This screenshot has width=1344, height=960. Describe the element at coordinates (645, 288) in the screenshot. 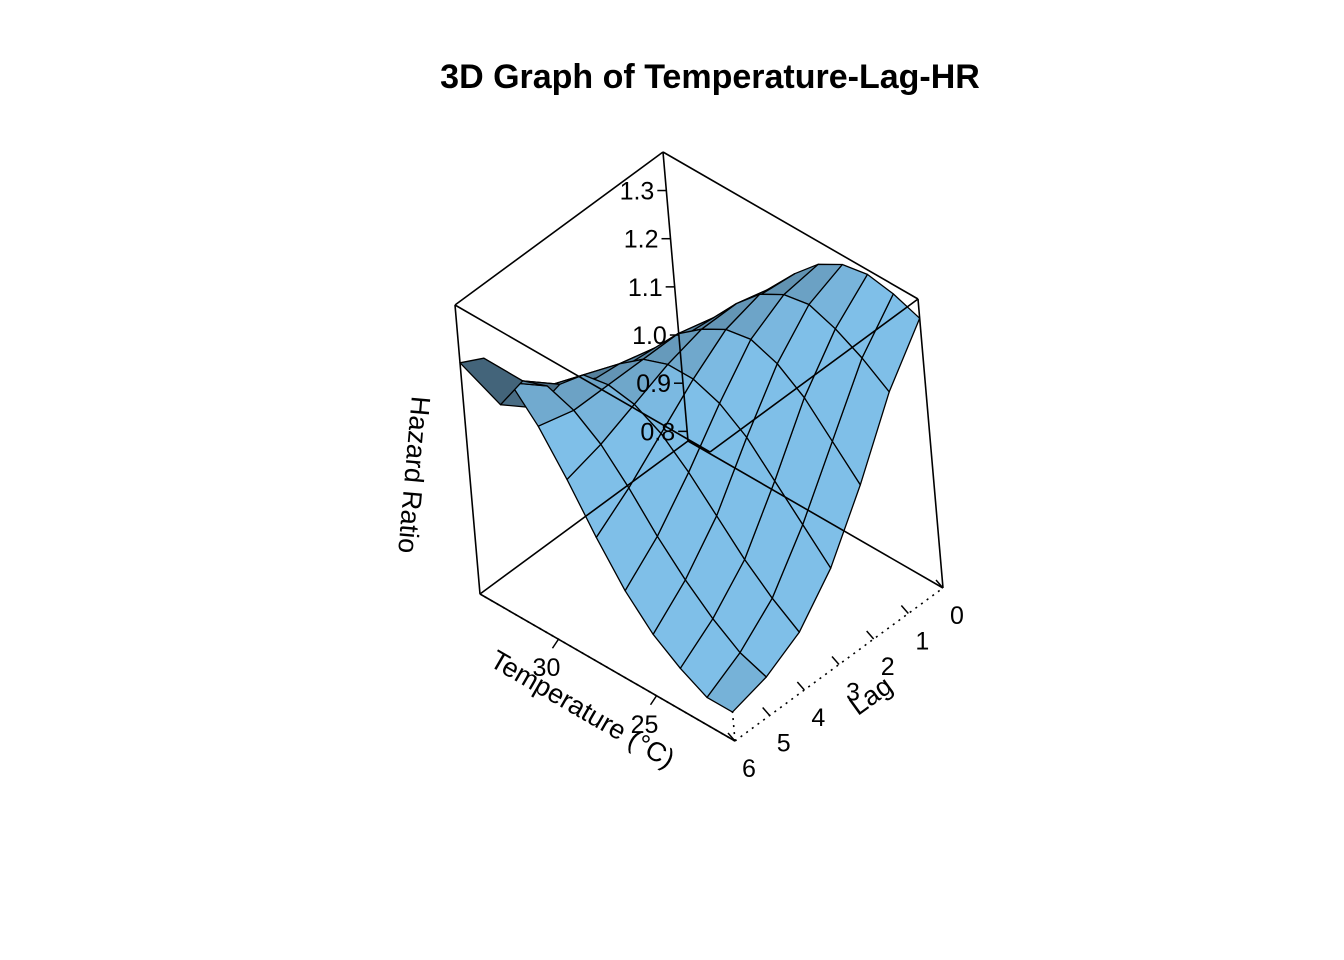

I see `z-tick-label: 1.1` at that location.